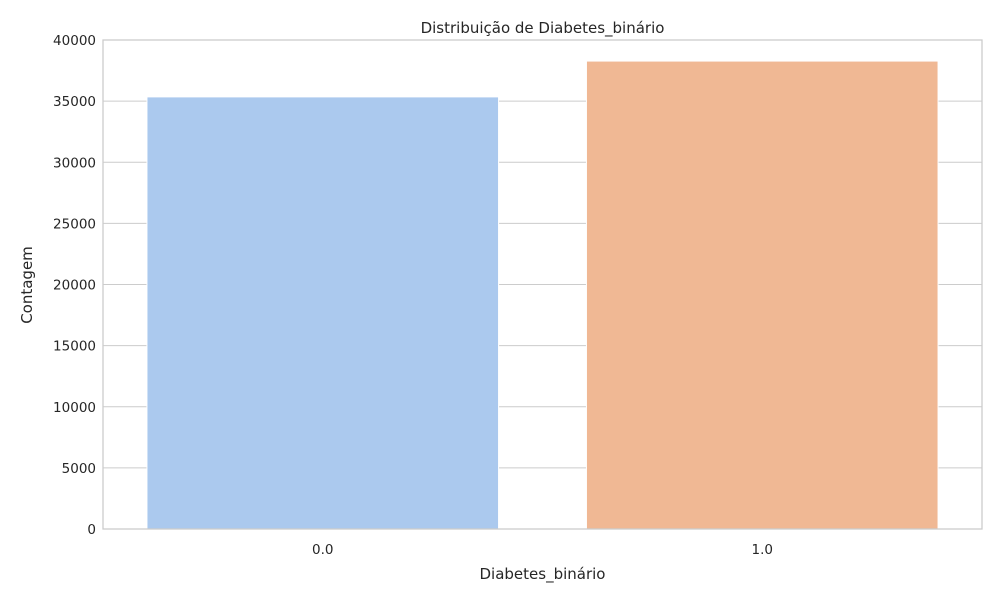 The height and width of the screenshot is (600, 1000). I want to click on y-tick-label: 15000, so click(74, 347).